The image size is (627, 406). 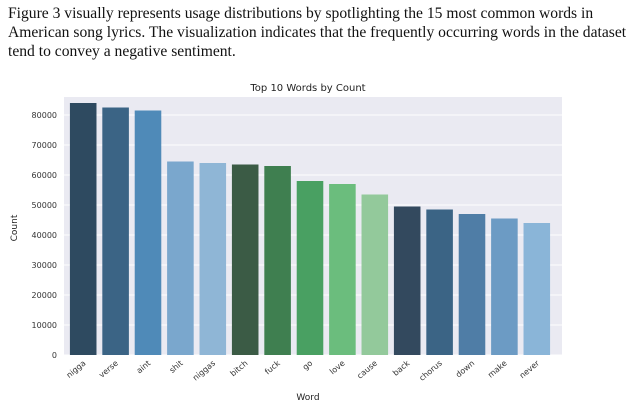 What do you see at coordinates (148, 232) in the screenshot?
I see `bar-aint` at bounding box center [148, 232].